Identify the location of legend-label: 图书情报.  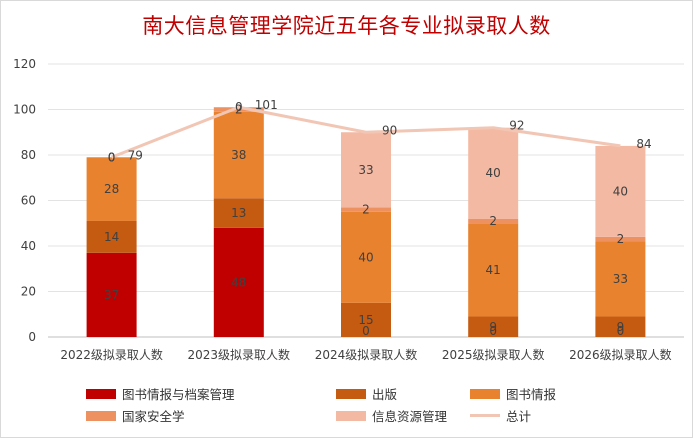
(531, 394).